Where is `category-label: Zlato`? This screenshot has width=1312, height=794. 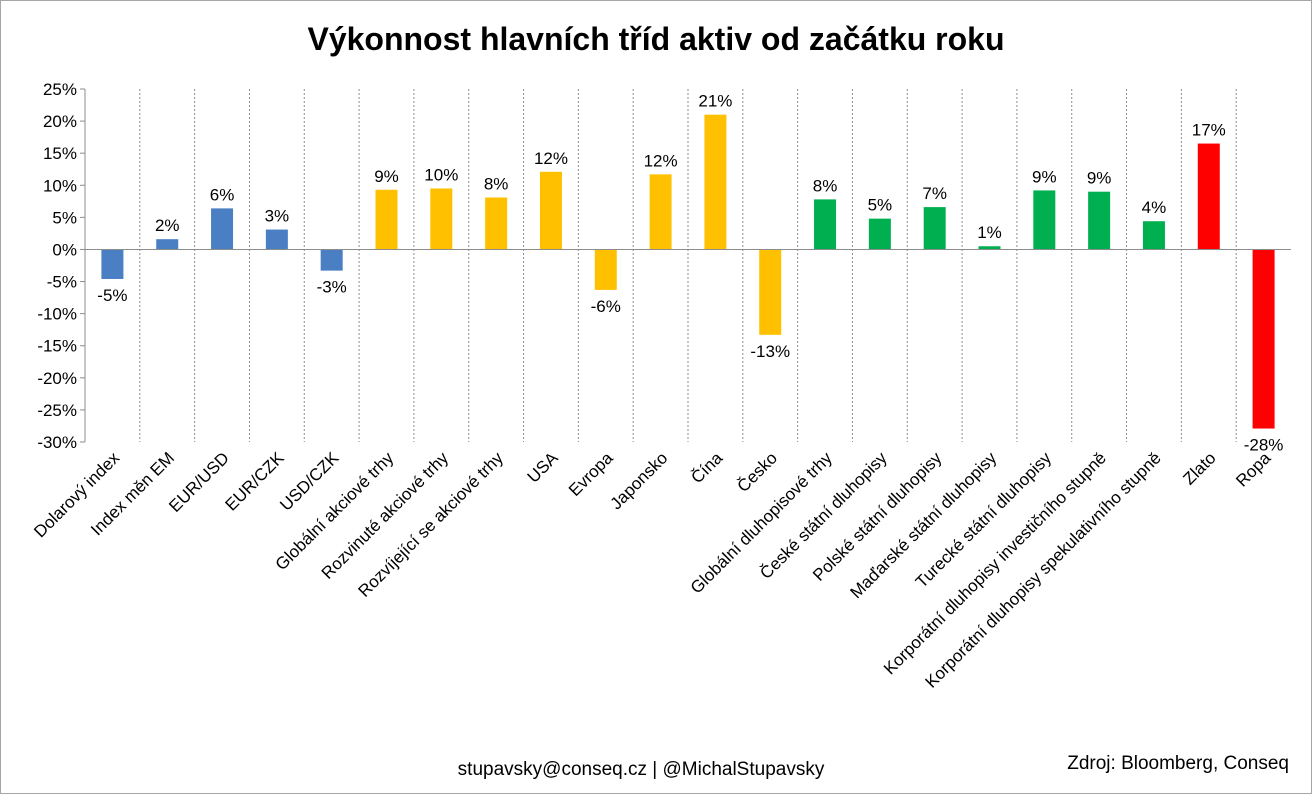 category-label: Zlato is located at coordinates (1199, 468).